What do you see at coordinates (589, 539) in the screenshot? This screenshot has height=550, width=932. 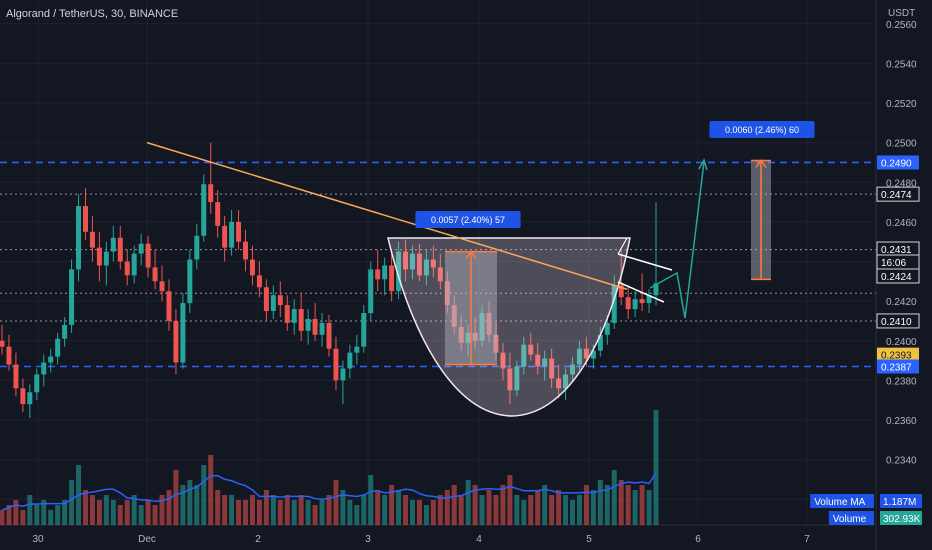 I see `x-tick-label: 5` at bounding box center [589, 539].